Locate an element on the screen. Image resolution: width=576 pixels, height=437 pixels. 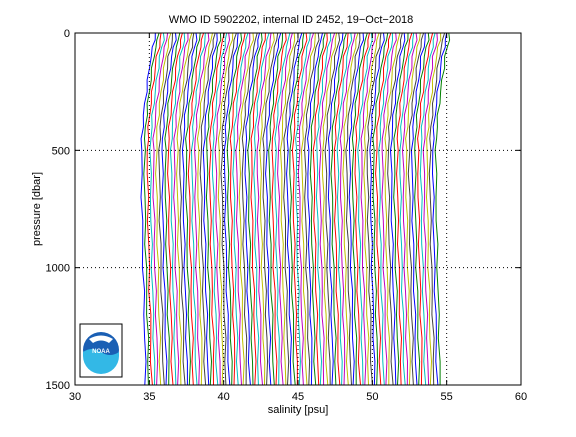
y-tick-label: 1000 is located at coordinates (58, 269).